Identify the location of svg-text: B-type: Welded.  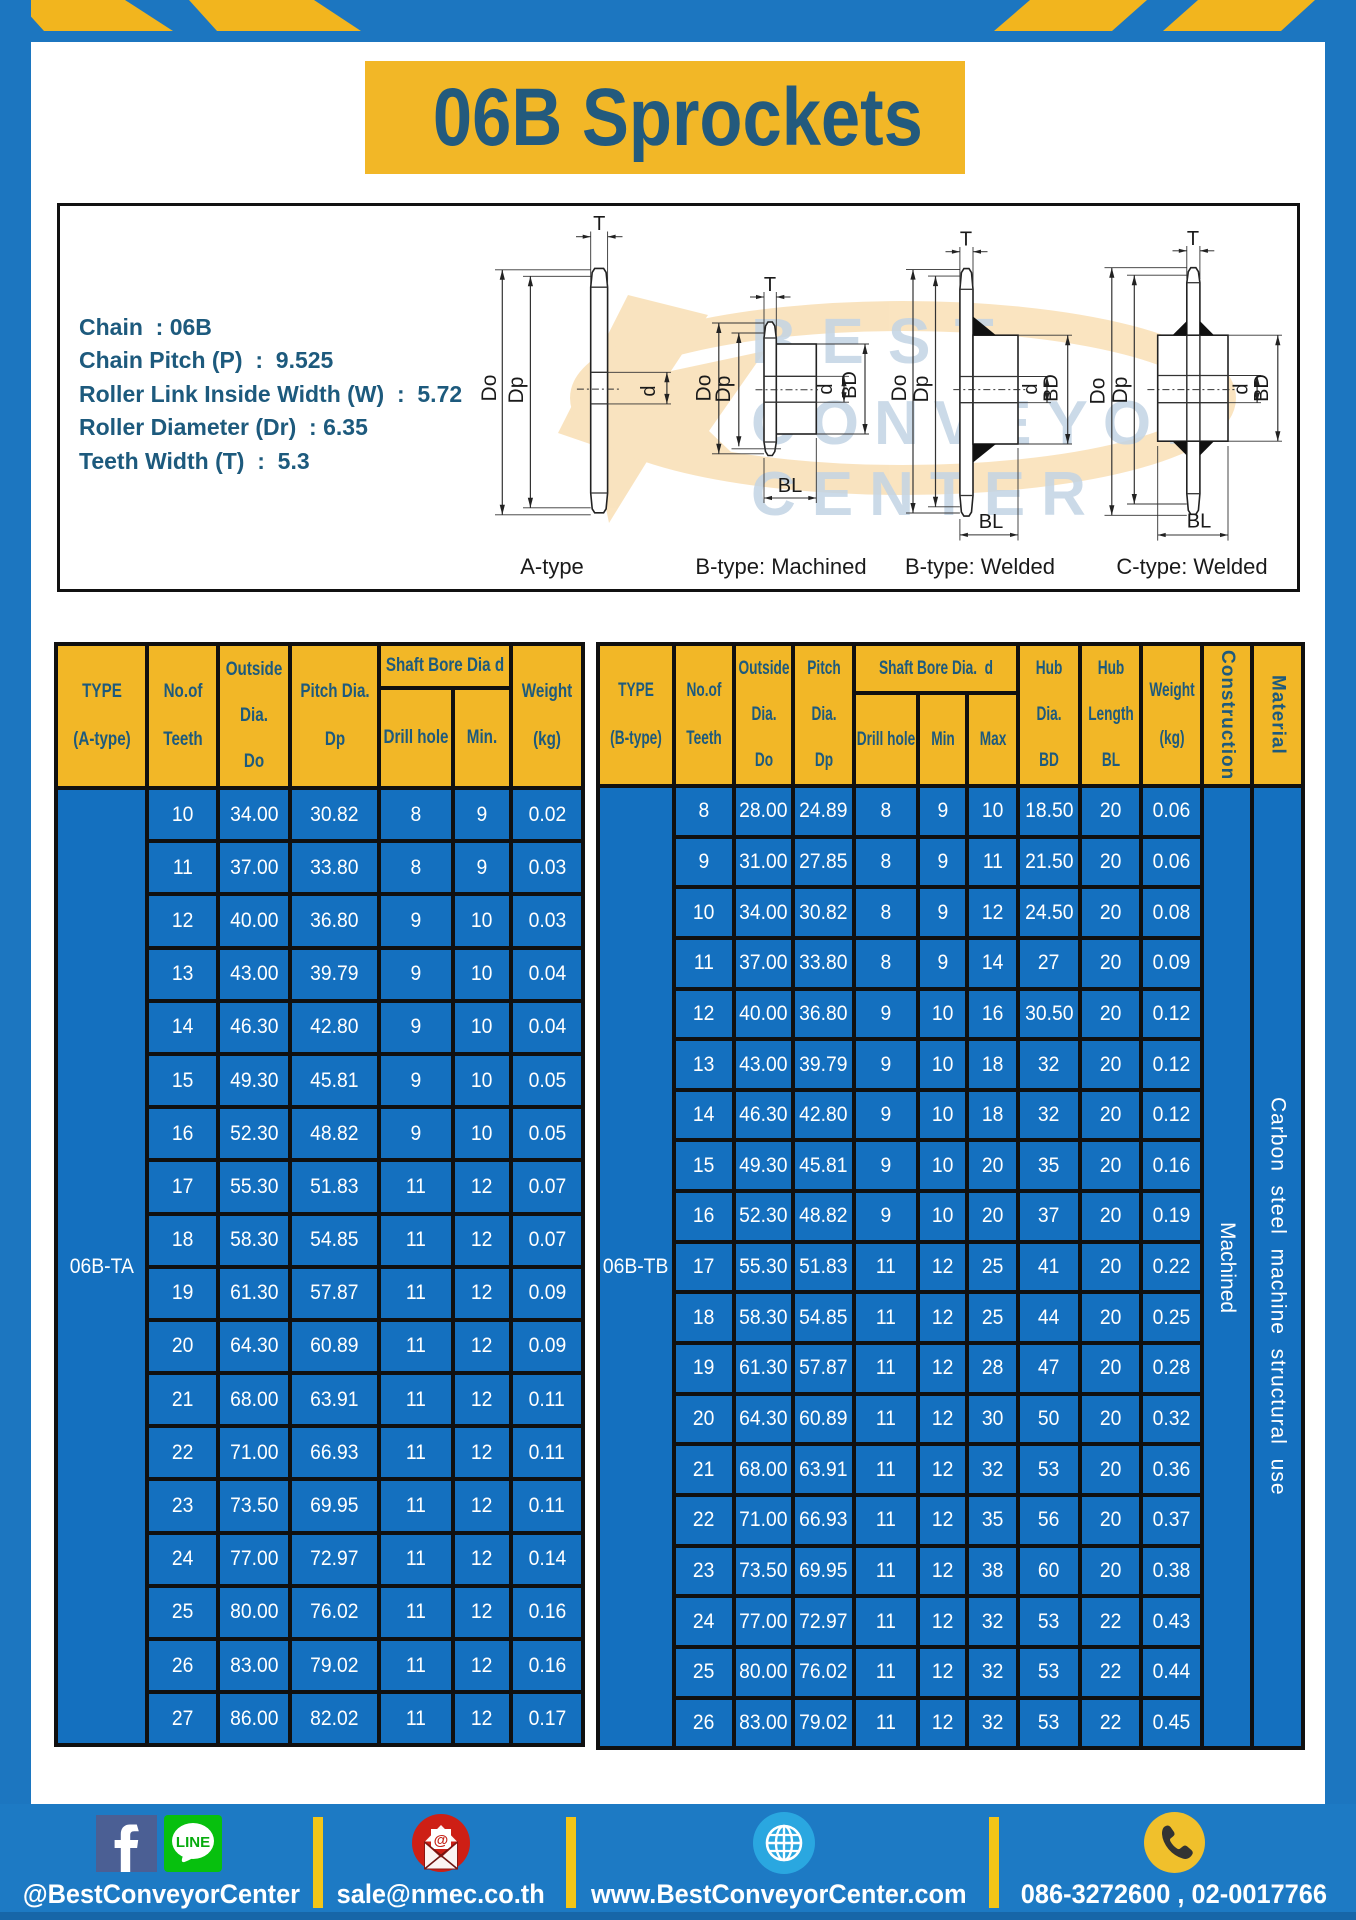
(980, 566).